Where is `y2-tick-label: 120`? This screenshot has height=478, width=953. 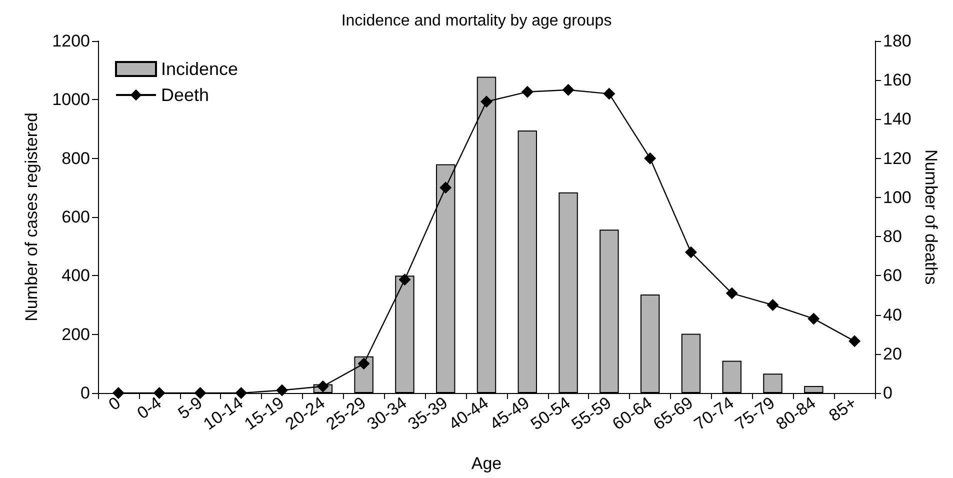 y2-tick-label: 120 is located at coordinates (897, 158).